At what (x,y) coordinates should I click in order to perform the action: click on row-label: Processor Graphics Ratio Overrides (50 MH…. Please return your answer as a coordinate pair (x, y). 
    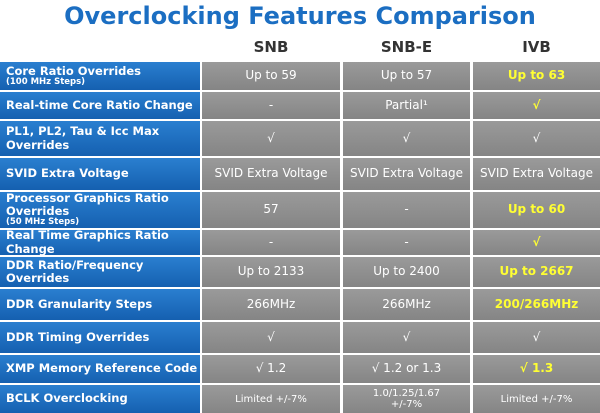
    Looking at the image, I should click on (100, 209).